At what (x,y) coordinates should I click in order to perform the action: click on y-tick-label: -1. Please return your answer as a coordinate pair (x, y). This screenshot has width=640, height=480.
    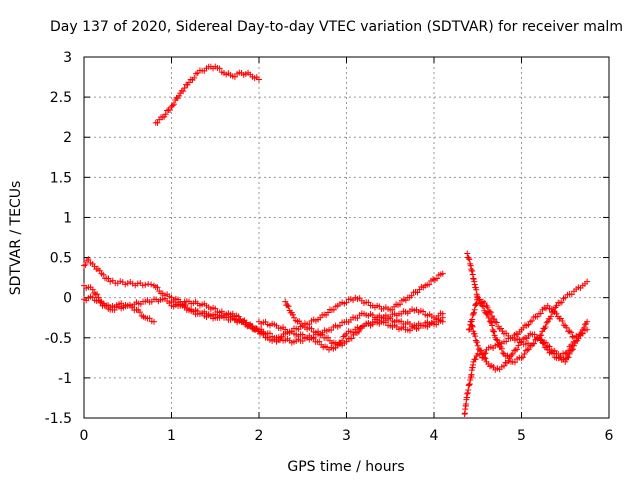
    Looking at the image, I should click on (65, 379).